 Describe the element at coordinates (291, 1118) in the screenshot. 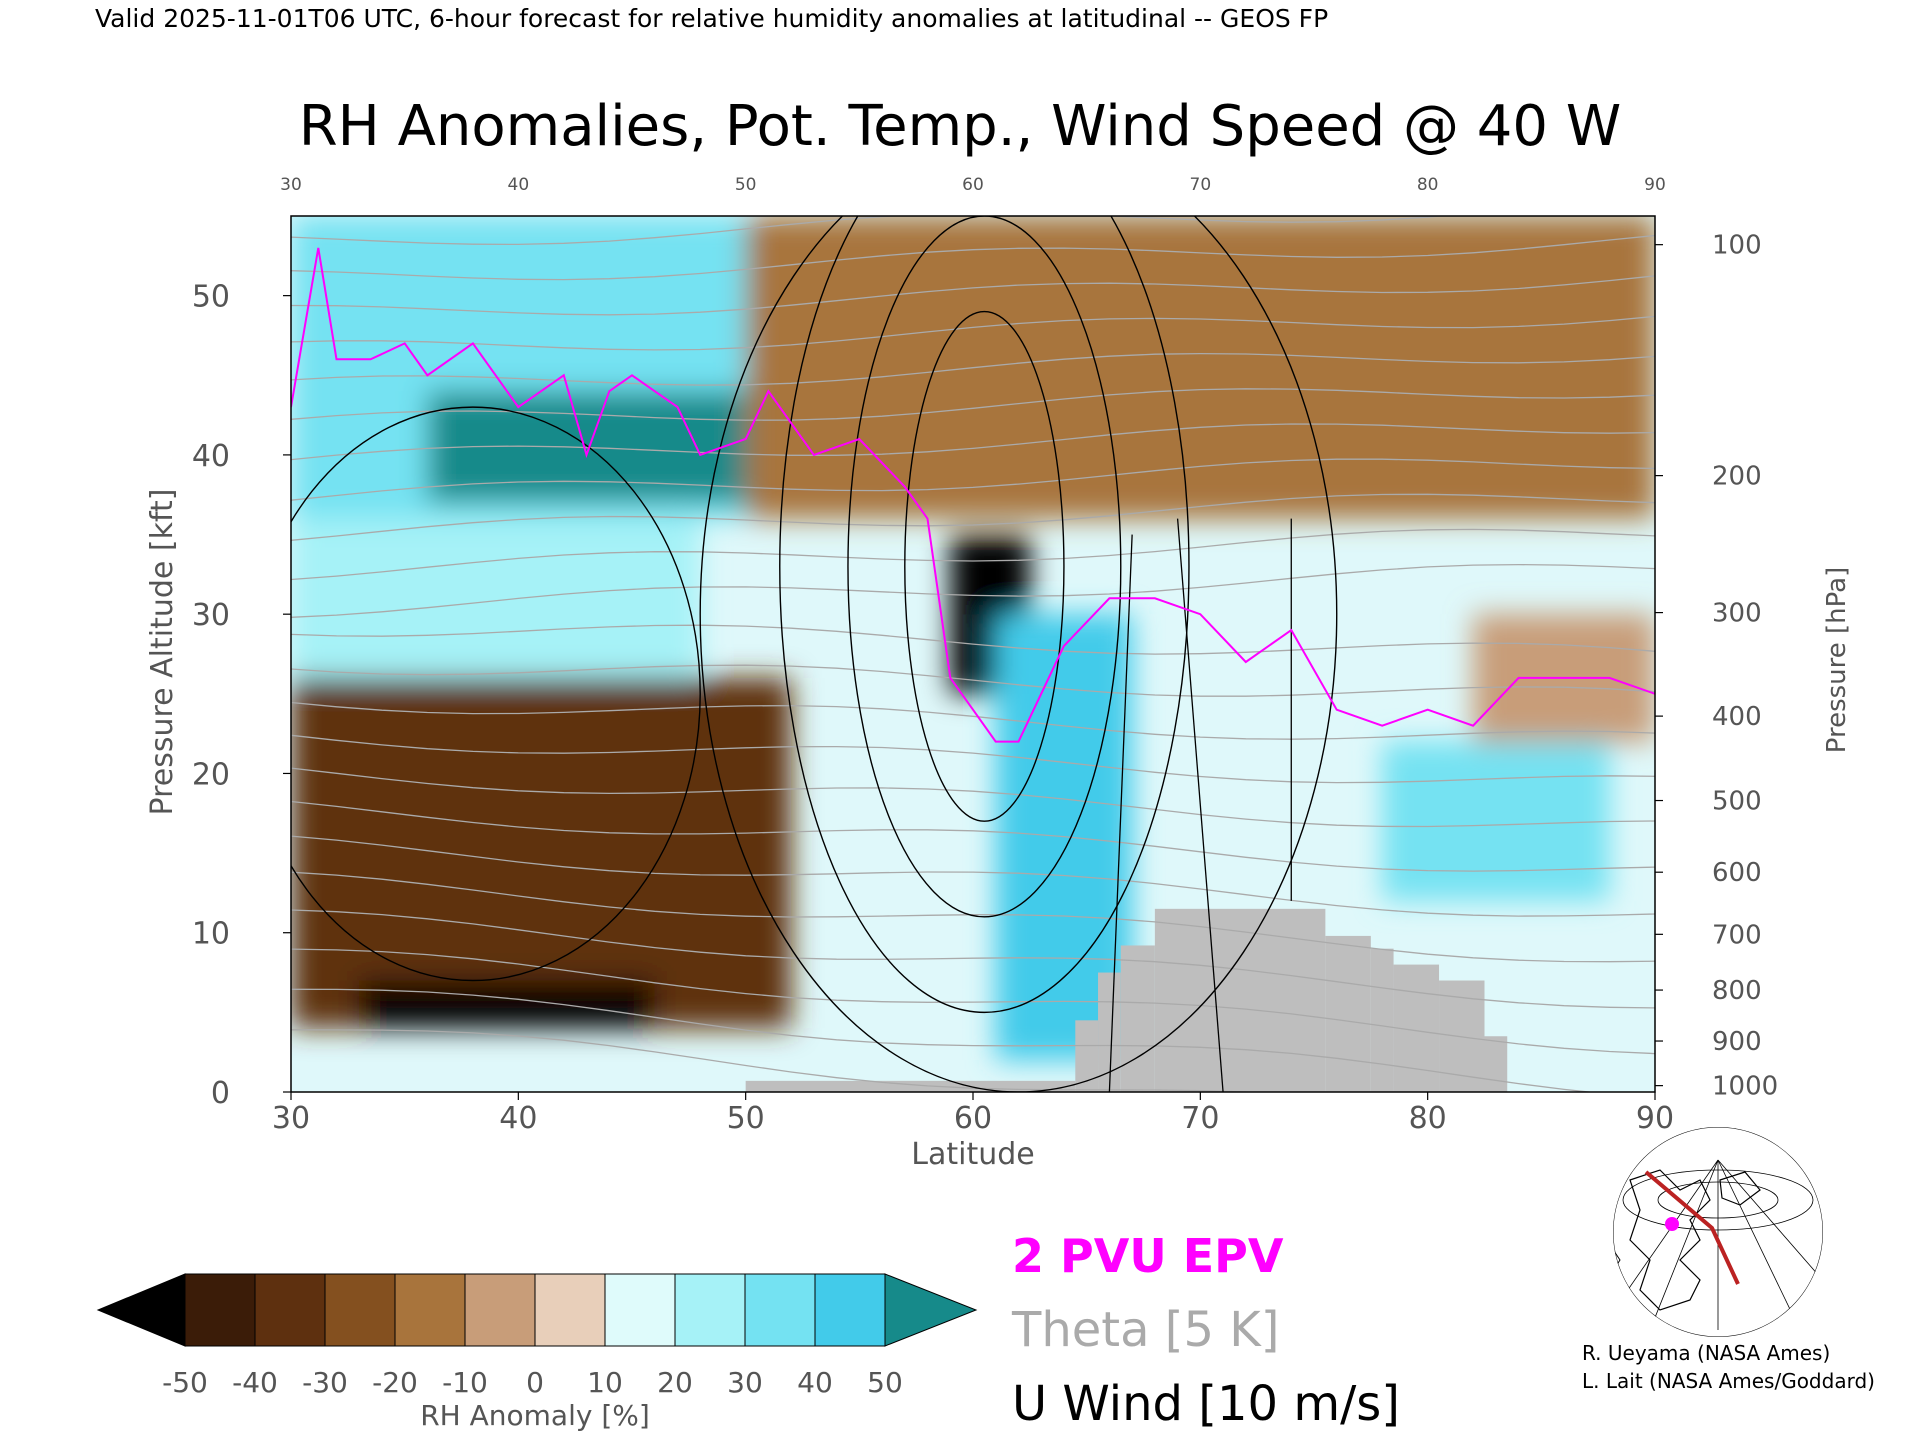

I see `x-tick-label: 30` at that location.